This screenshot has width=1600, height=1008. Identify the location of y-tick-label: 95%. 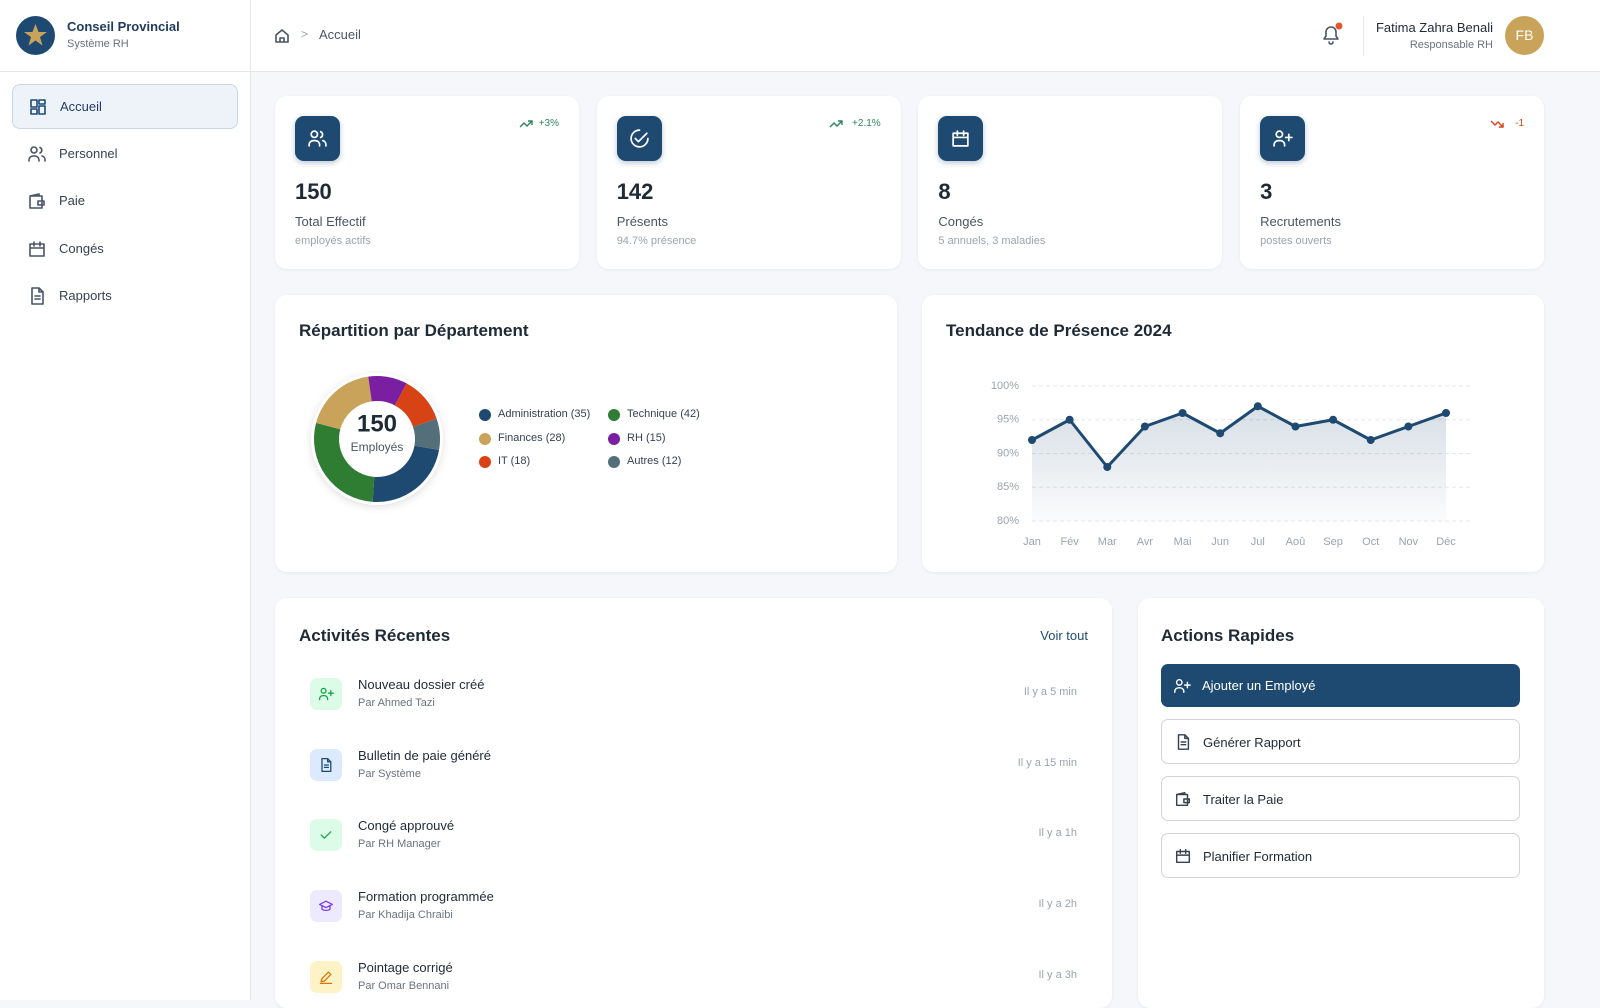
(1008, 420).